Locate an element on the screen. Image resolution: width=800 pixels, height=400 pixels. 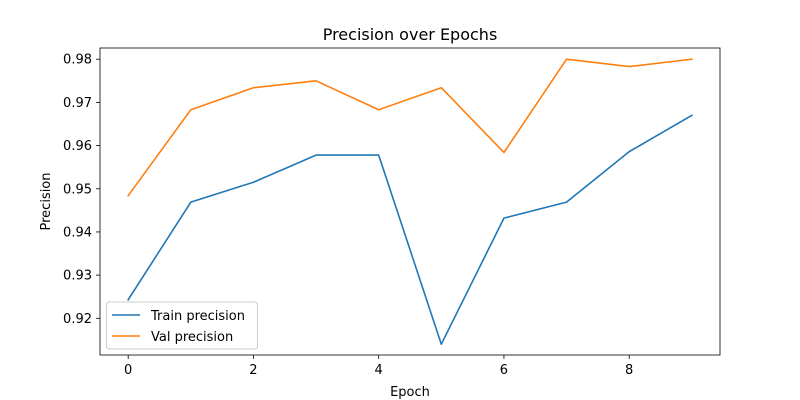
x-tick-label: 4 is located at coordinates (379, 370).